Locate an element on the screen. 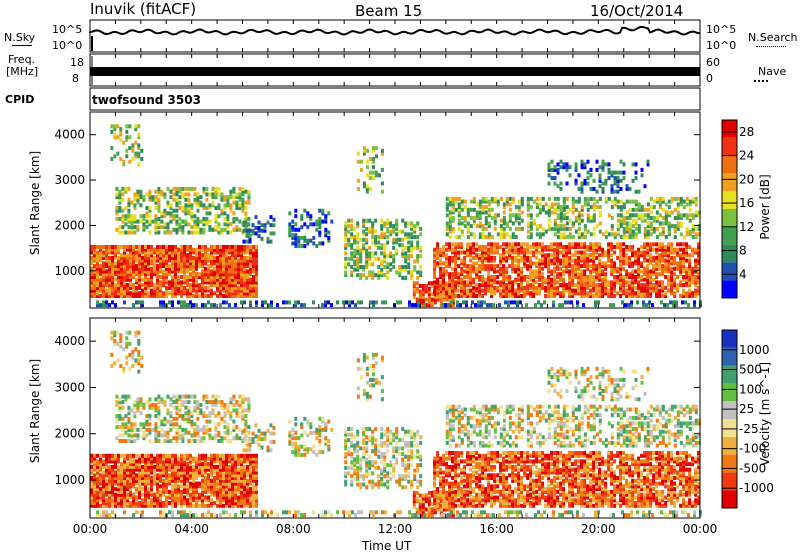 This screenshot has width=800, height=554. nsky-tick-top: 10^5 is located at coordinates (67, 29).